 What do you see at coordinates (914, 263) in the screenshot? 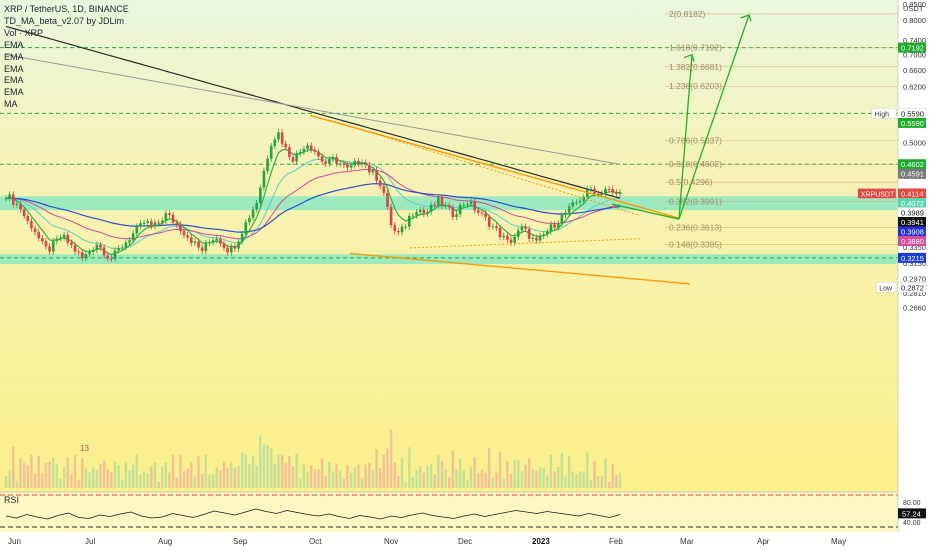
I see `price-tick-label: 0.3150` at bounding box center [914, 263].